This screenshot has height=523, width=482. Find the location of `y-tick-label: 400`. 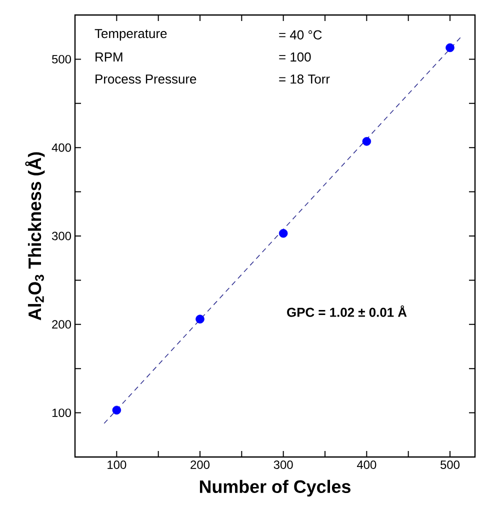

y-tick-label: 400 is located at coordinates (62, 147).